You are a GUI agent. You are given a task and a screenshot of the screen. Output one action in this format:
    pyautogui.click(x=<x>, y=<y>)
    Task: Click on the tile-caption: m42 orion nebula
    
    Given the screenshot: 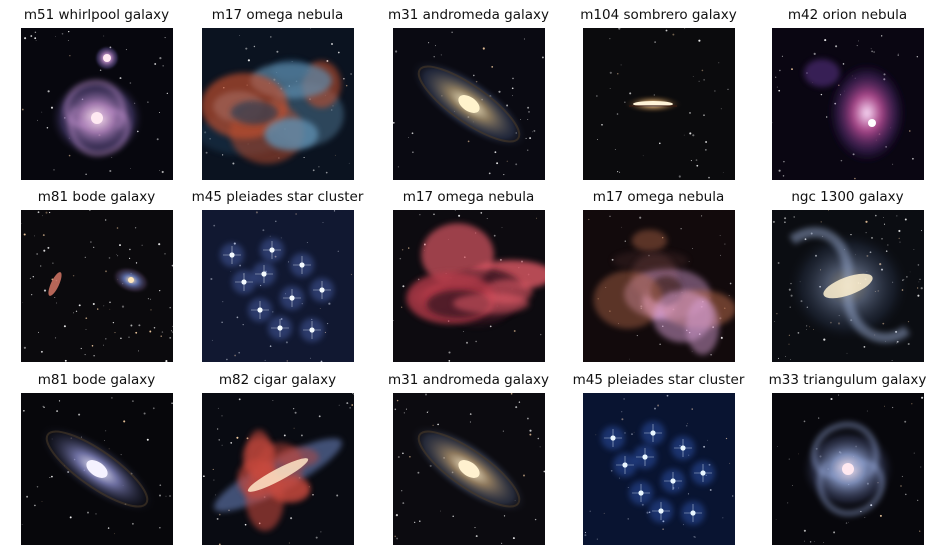 What is the action you would take?
    pyautogui.click(x=847, y=15)
    